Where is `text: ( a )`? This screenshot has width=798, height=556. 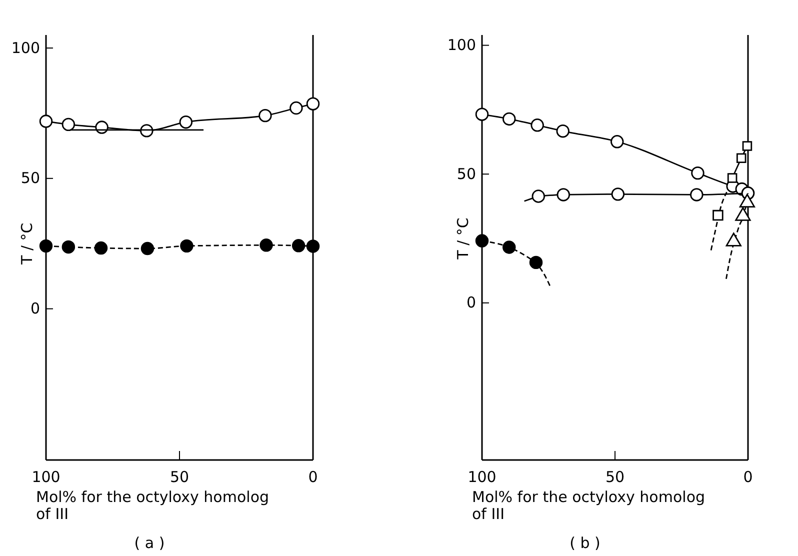
text: ( a ) is located at coordinates (149, 543).